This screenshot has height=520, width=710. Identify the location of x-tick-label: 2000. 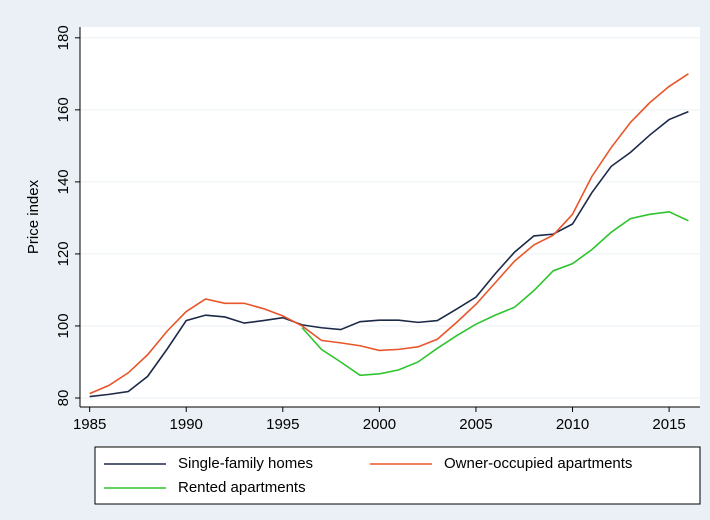
(379, 424).